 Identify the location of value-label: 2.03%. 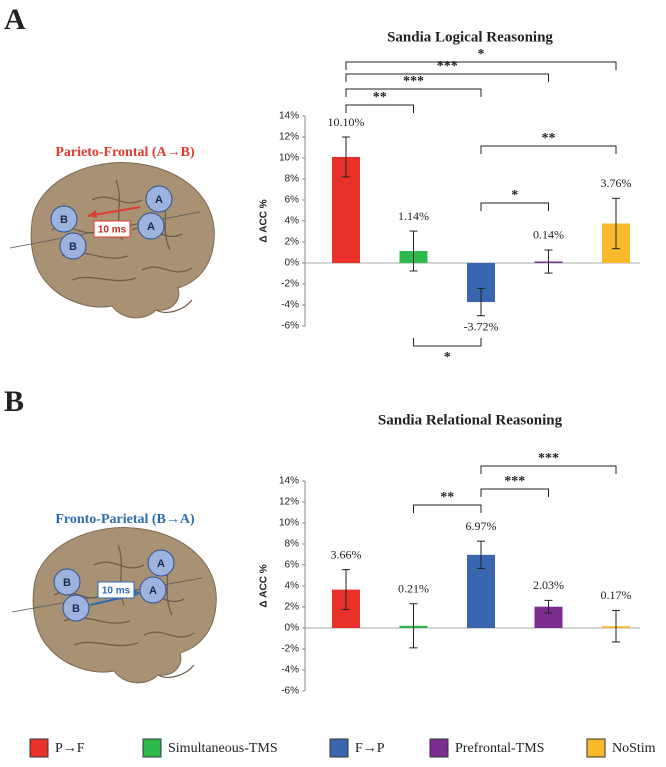
(548, 585).